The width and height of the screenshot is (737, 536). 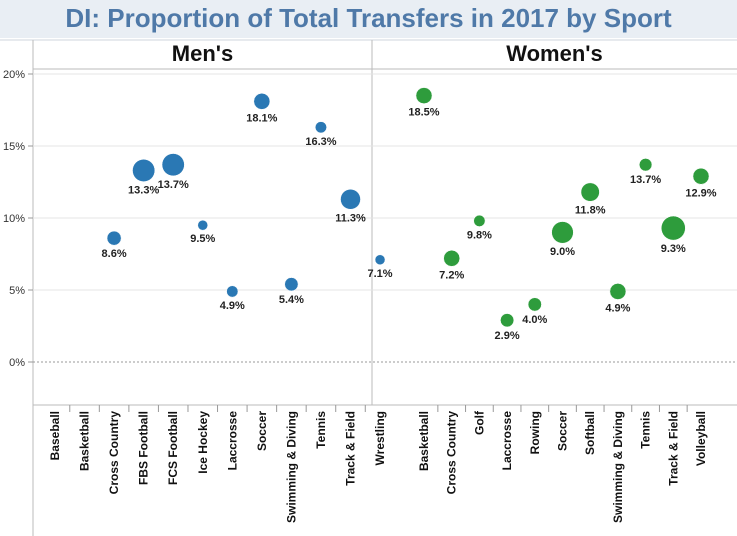 I want to click on y-tick-label: 5%, so click(x=17, y=291).